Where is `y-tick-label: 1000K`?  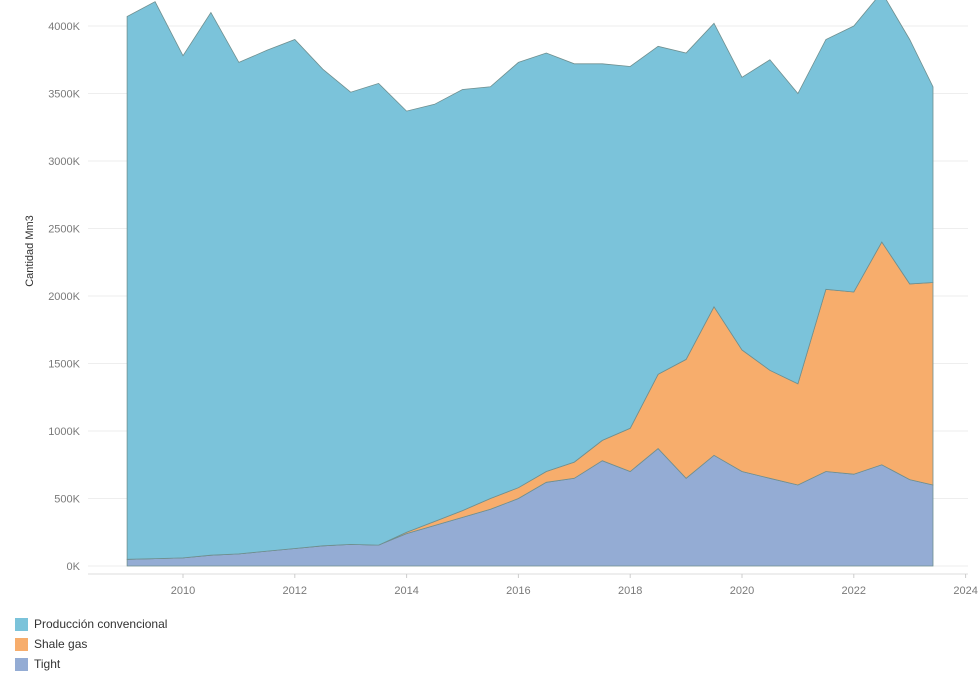 y-tick-label: 1000K is located at coordinates (64, 432).